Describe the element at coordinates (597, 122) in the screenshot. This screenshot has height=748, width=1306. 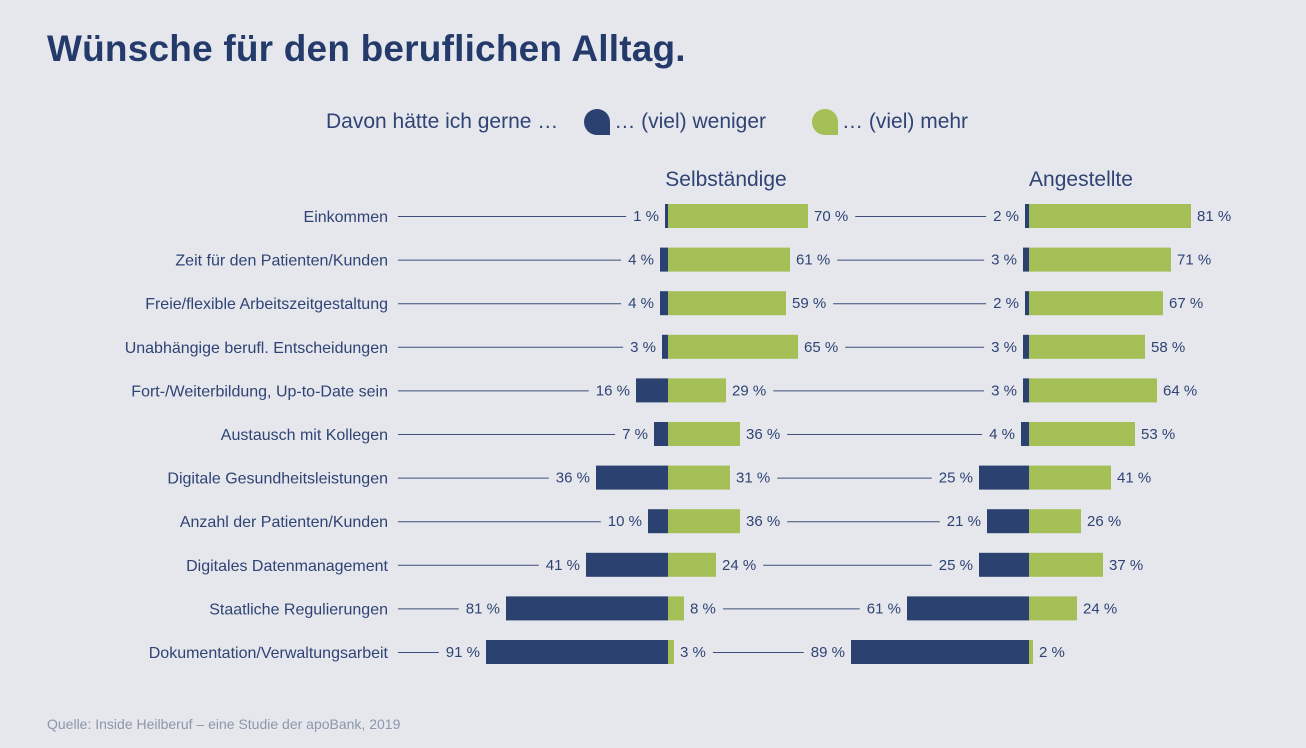
I see `legend-swatch-less` at that location.